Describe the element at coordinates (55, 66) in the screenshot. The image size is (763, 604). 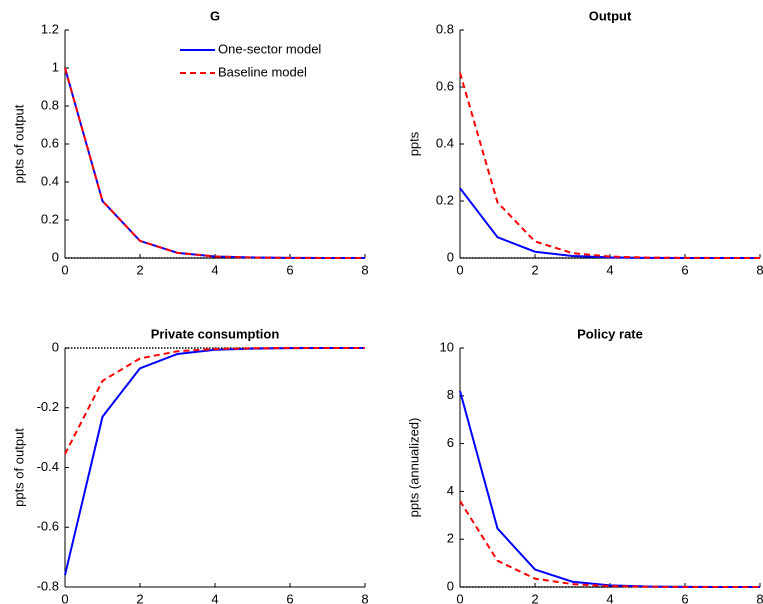
I see `y-tick-label: 1` at that location.